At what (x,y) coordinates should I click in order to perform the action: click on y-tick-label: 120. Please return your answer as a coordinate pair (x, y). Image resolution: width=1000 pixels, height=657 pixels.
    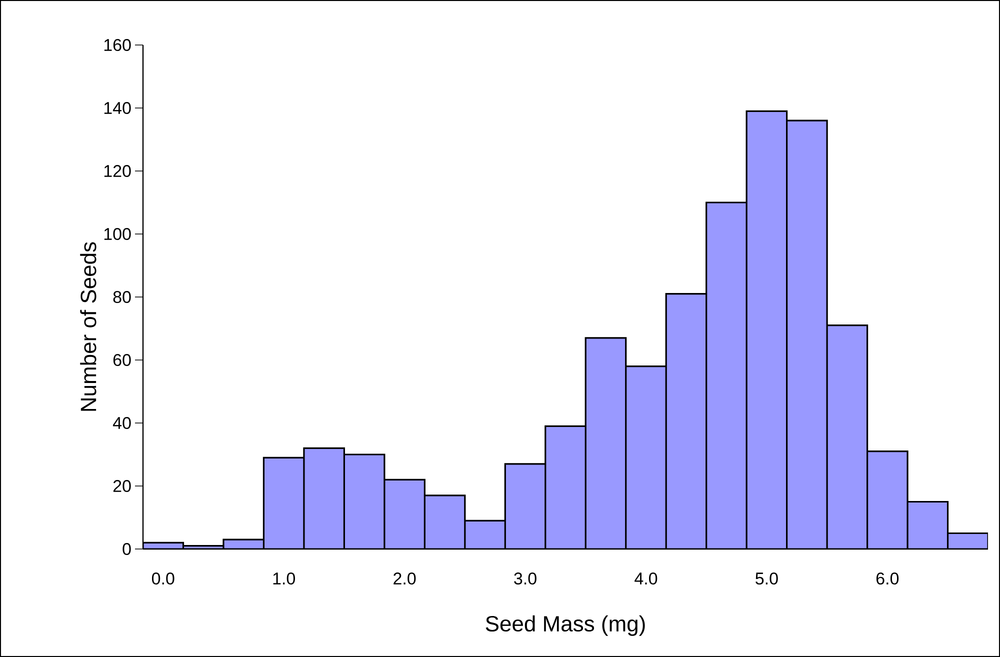
    Looking at the image, I should click on (117, 171).